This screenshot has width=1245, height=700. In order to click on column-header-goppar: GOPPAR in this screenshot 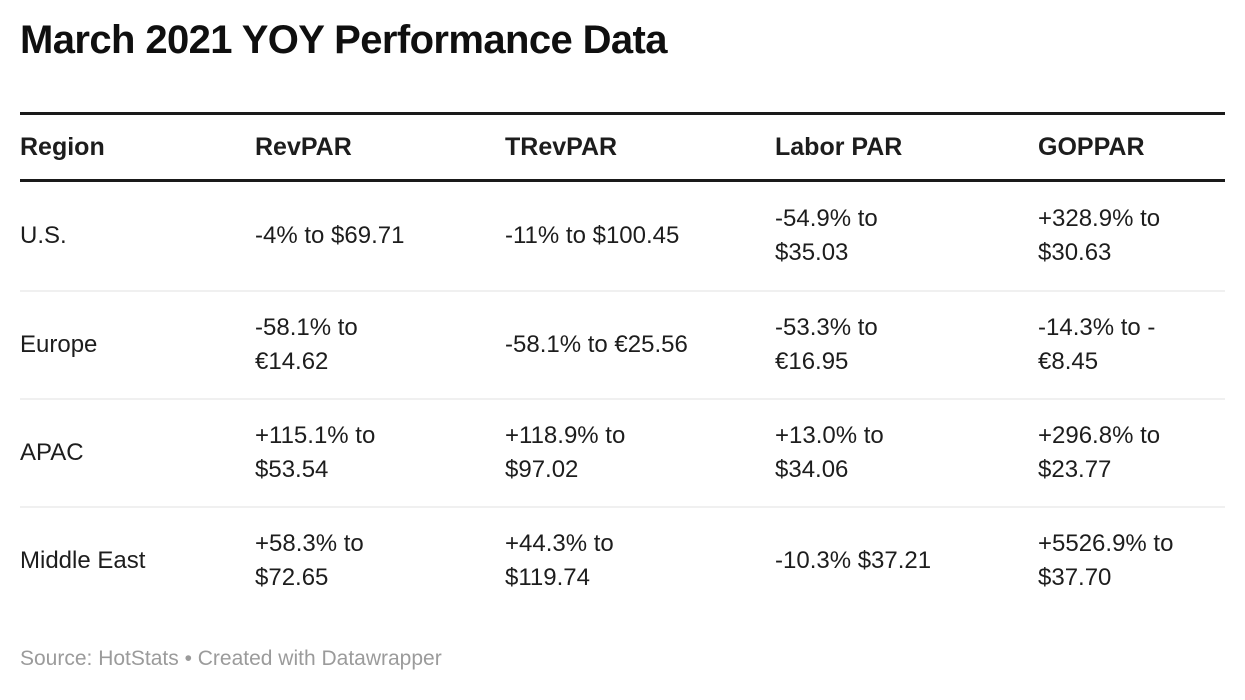, I will do `click(1091, 147)`.